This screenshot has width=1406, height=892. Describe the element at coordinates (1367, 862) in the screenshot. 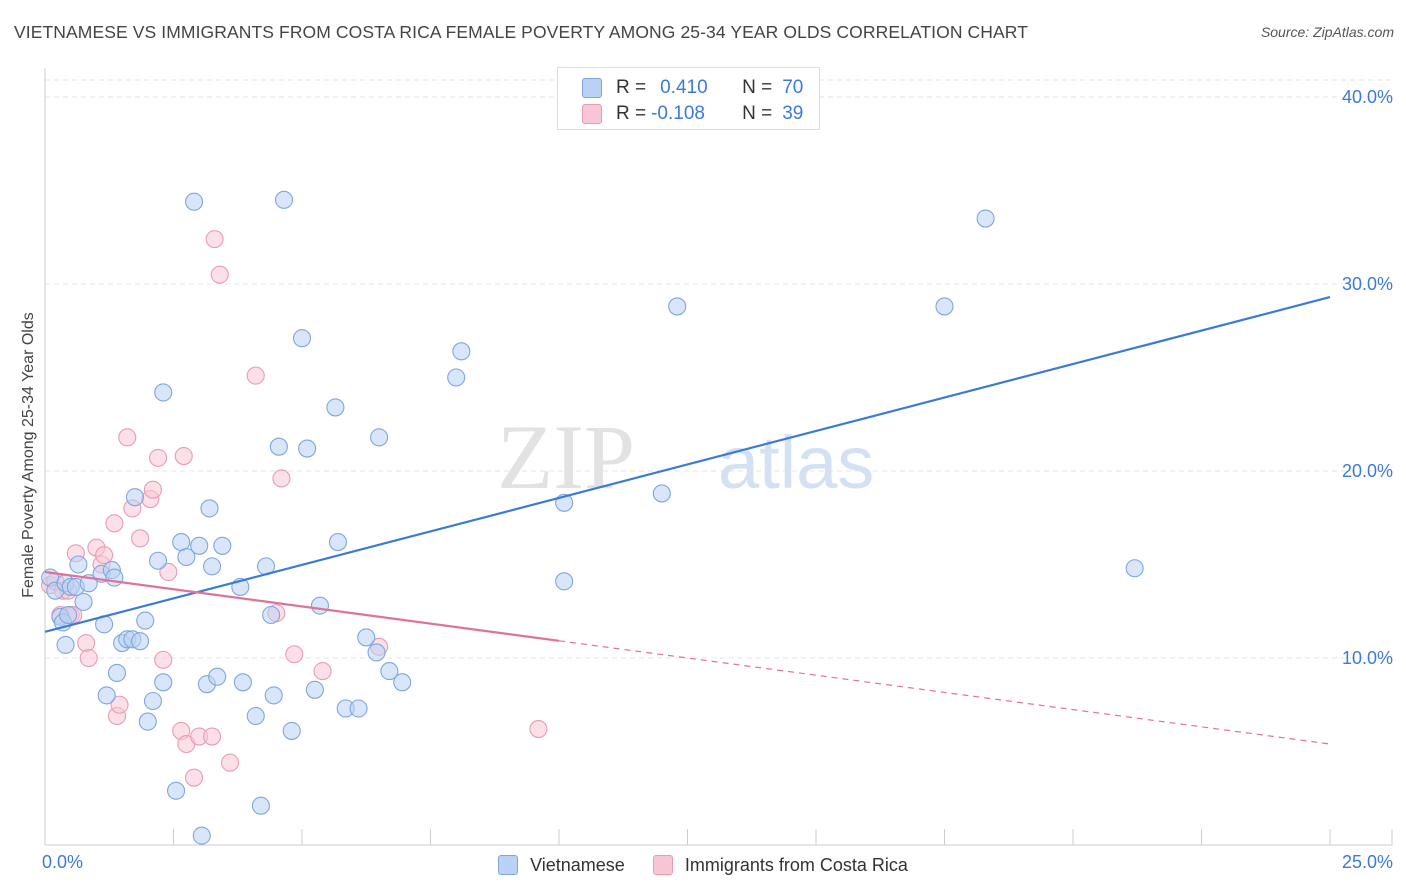

I see `x-tick-max: 25.0%` at that location.